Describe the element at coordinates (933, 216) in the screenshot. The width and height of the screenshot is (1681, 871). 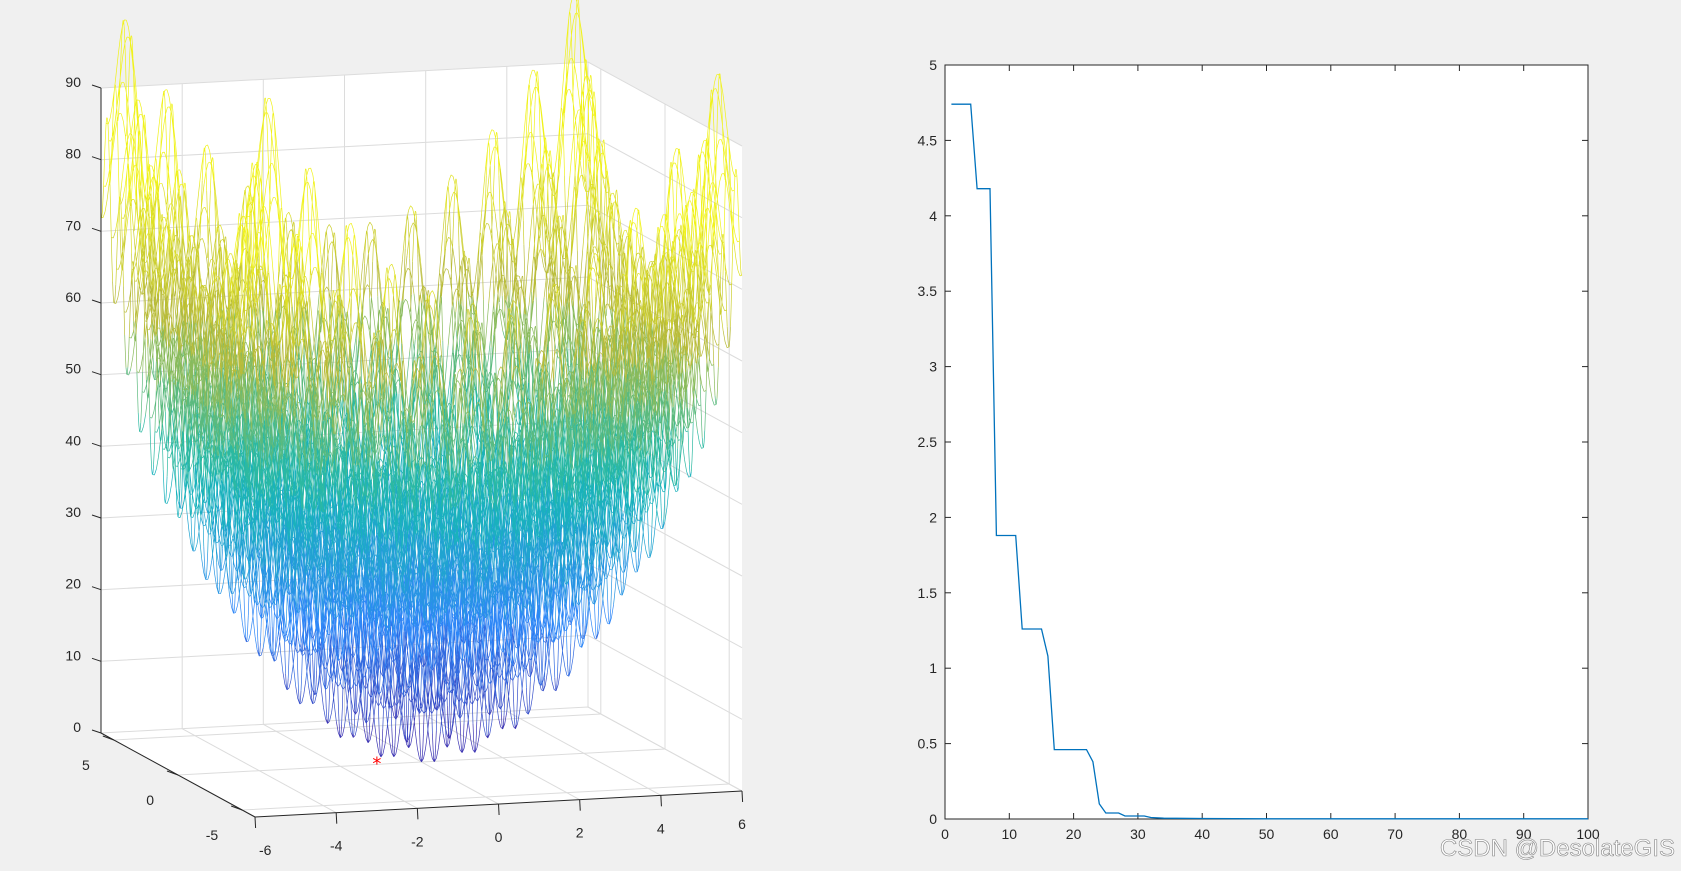
I see `y-tick-label: 4` at that location.